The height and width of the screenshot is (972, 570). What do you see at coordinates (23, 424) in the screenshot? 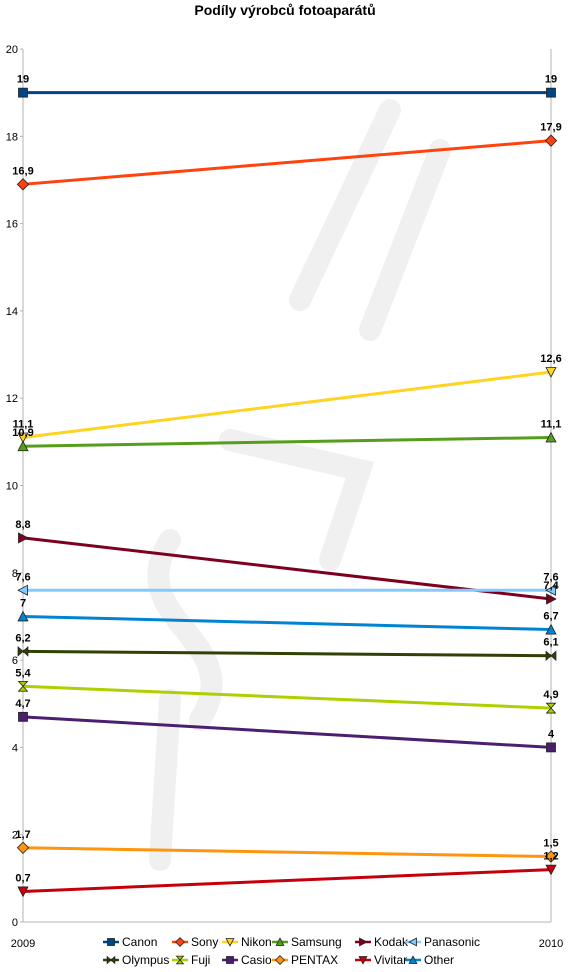
I see `data-label-nikon: 11,1` at bounding box center [23, 424].